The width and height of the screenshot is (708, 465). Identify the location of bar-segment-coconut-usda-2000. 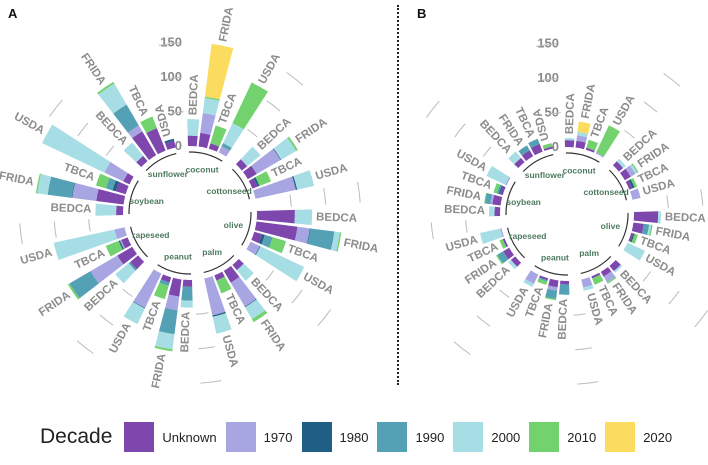
(233, 135).